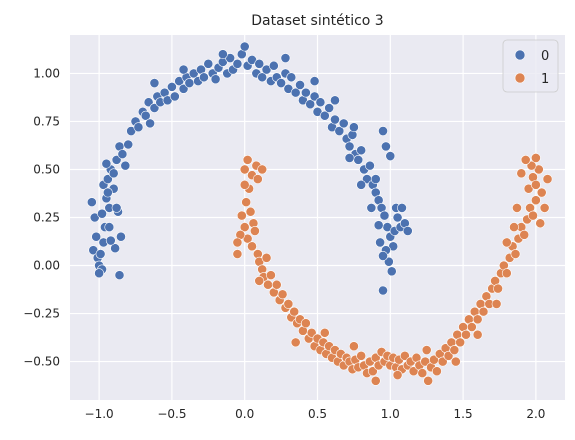 This screenshot has width=575, height=440. Describe the element at coordinates (244, 414) in the screenshot. I see `x-tick-label: 0.0` at that location.